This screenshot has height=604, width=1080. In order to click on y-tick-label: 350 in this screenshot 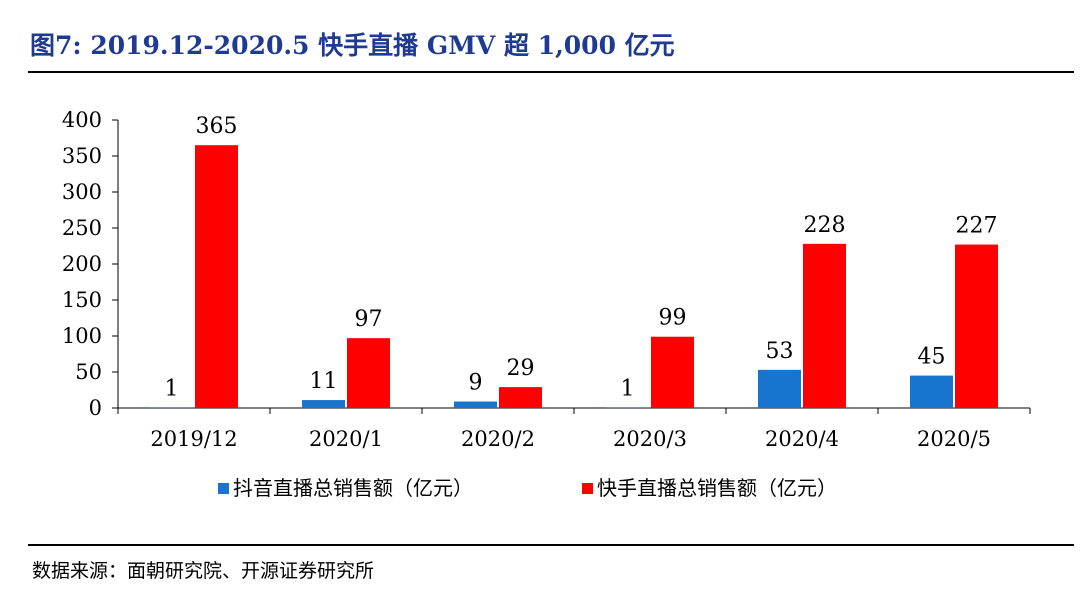, I will do `click(82, 156)`.